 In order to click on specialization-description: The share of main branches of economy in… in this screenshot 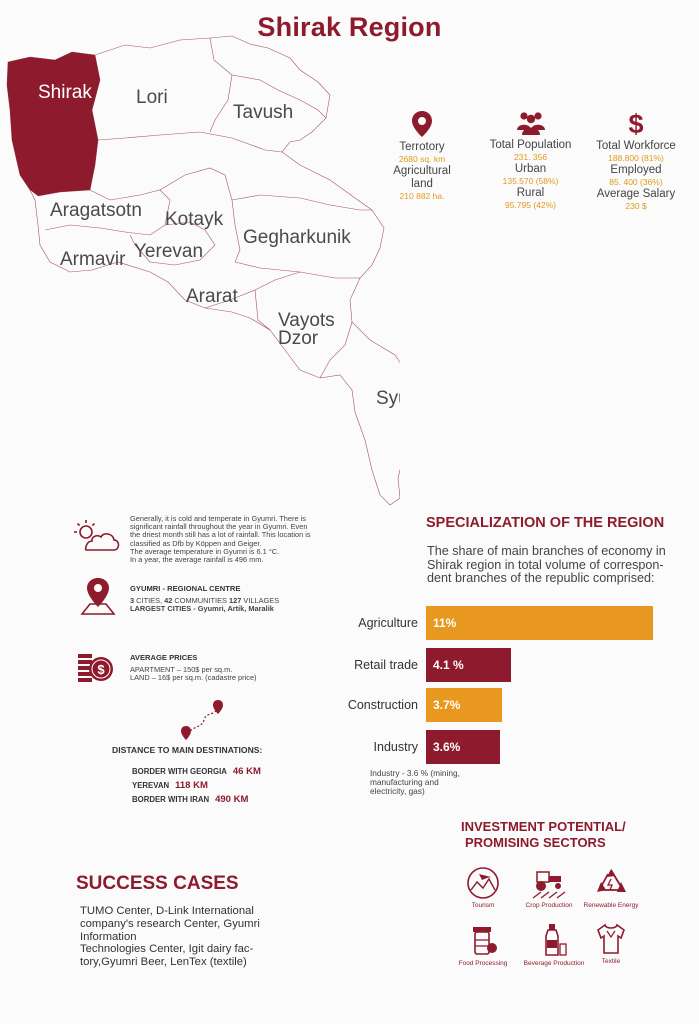, I will do `click(557, 565)`.